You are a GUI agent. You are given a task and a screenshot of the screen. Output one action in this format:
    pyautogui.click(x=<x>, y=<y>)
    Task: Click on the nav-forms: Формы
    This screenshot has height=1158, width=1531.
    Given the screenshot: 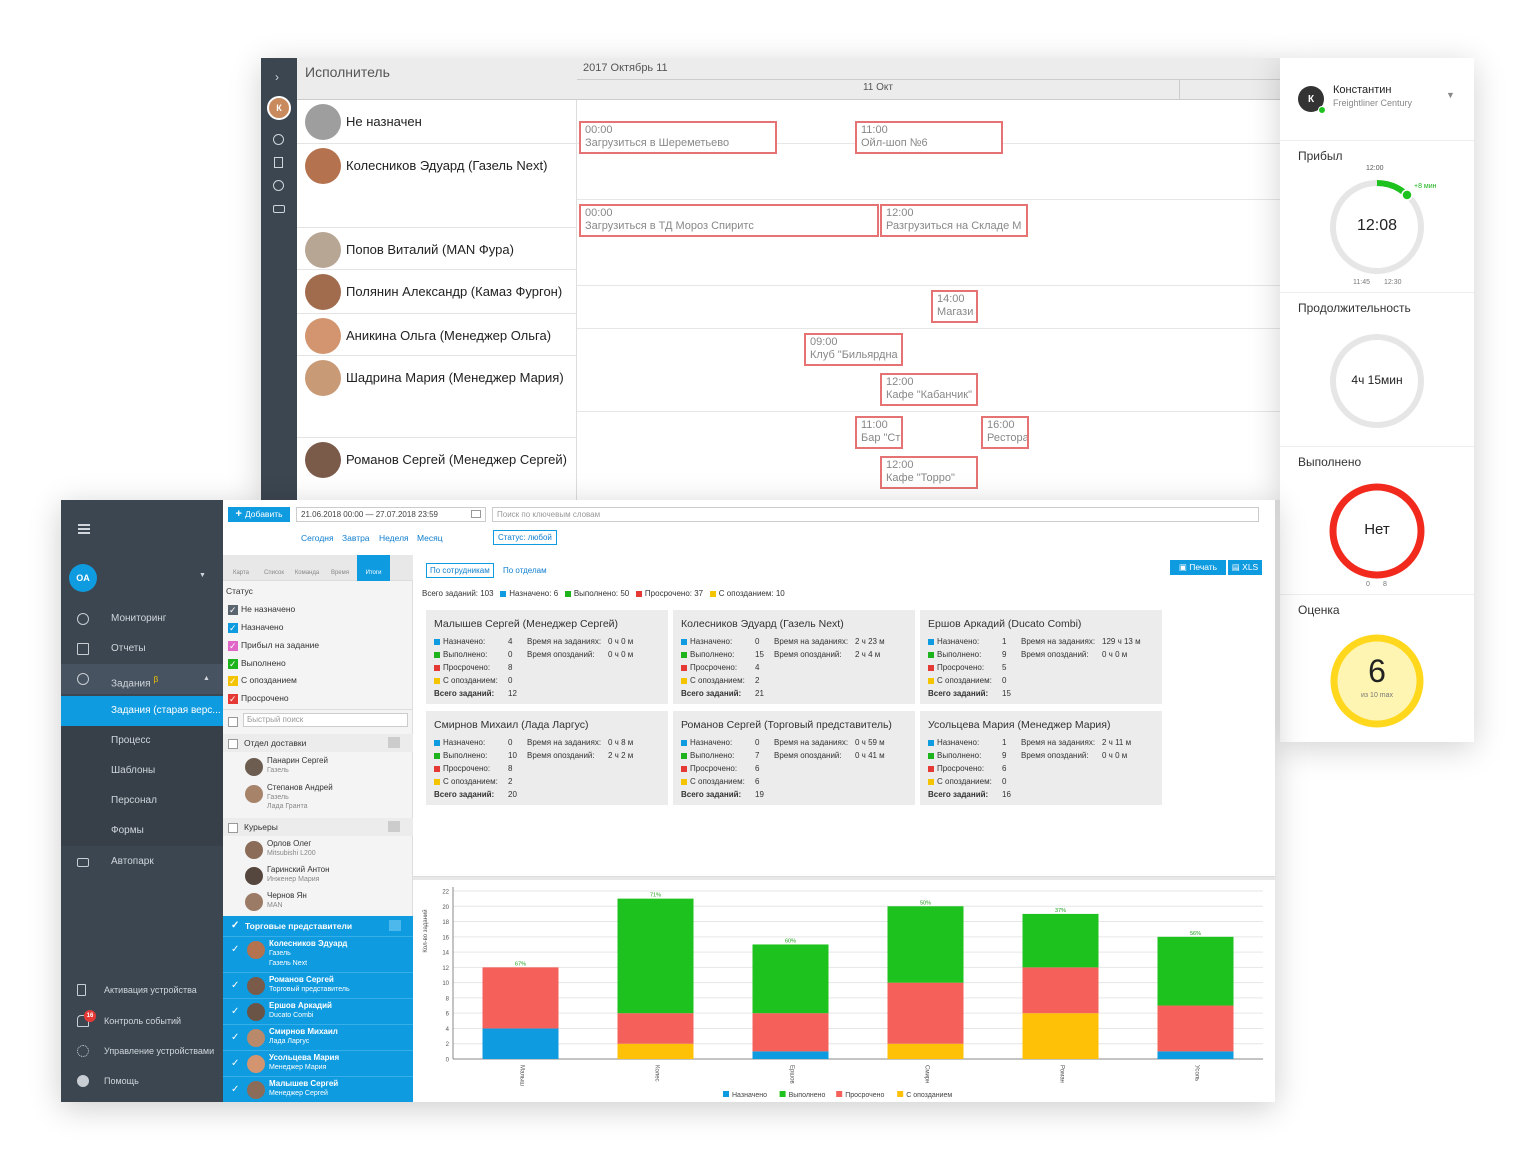 What is the action you would take?
    pyautogui.click(x=142, y=831)
    